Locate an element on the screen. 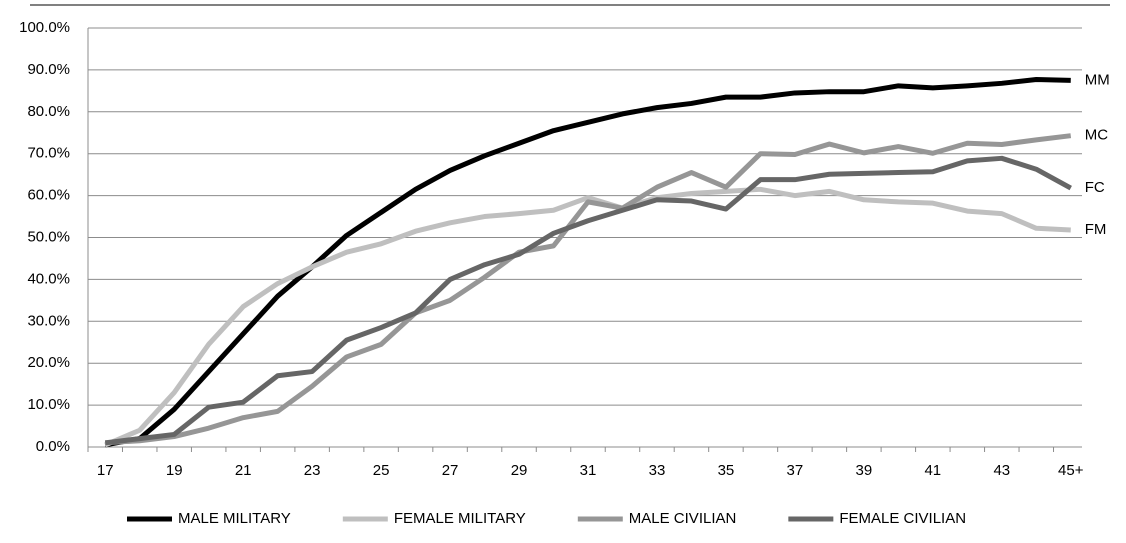  y-tick-label: 10.0% is located at coordinates (48, 404).